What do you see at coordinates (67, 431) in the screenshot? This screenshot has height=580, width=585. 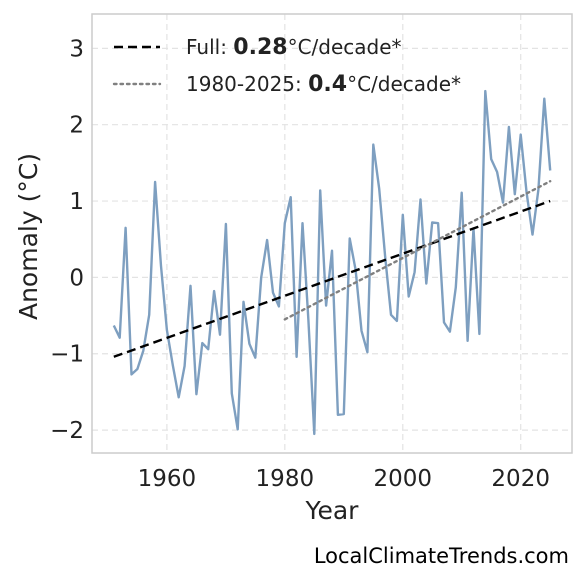 I see `y-tick-label: −2` at bounding box center [67, 431].